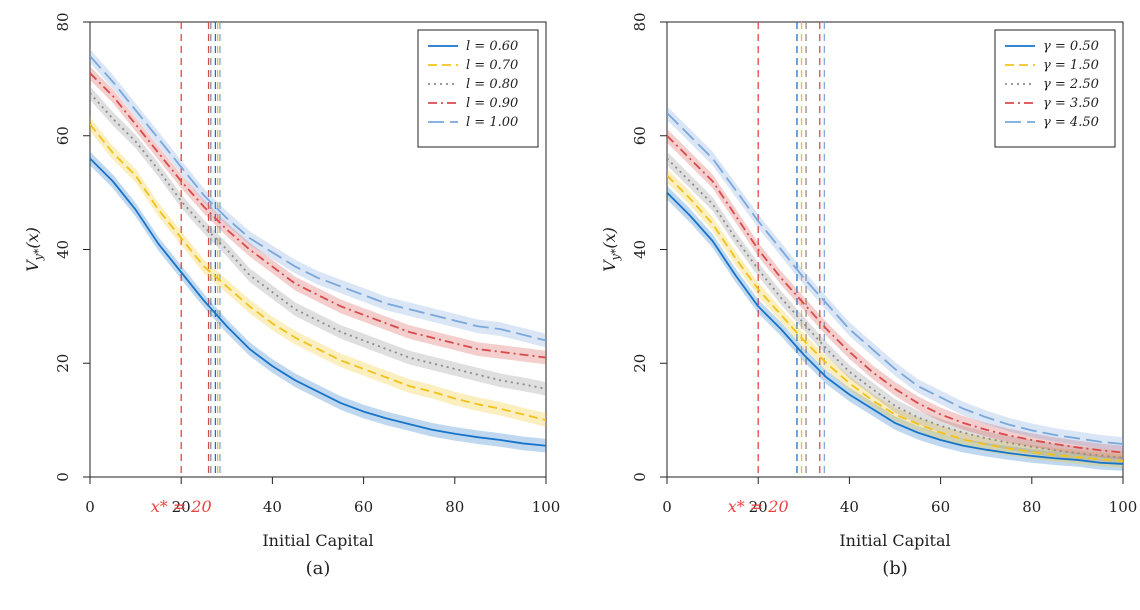 The width and height of the screenshot is (1140, 610). Describe the element at coordinates (1071, 122) in the screenshot. I see `legend-label-5: γ = 4.50` at that location.